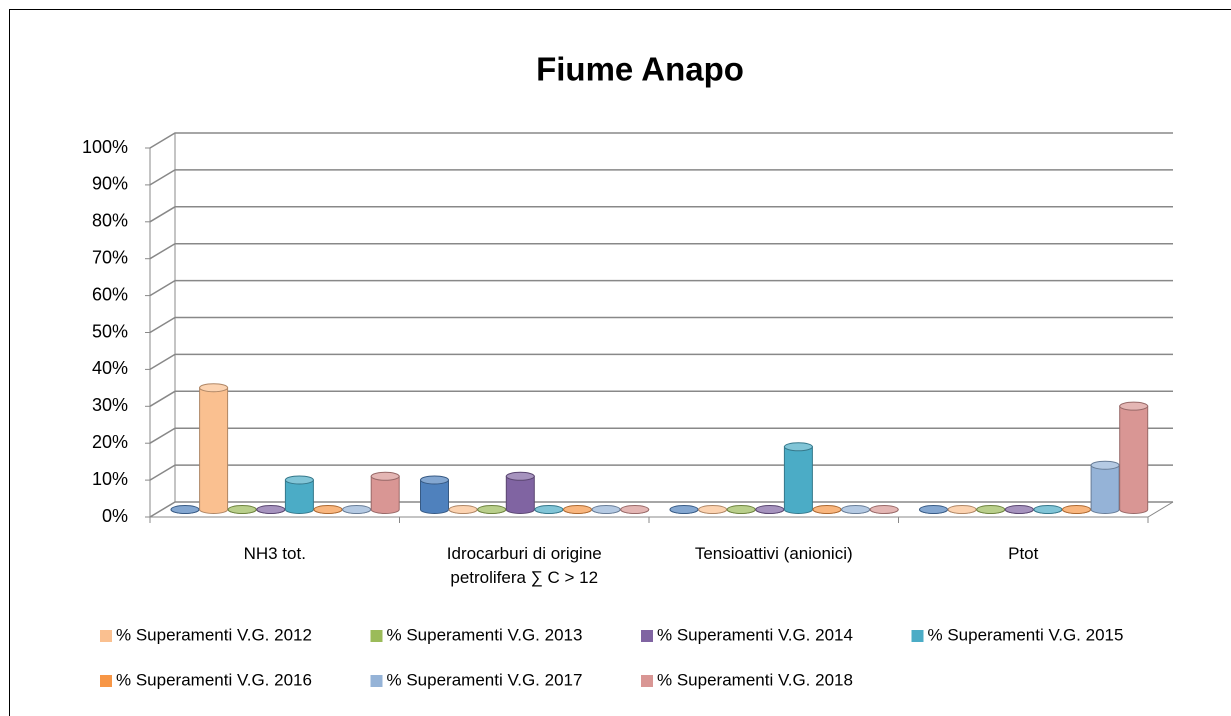  What do you see at coordinates (110, 479) in the screenshot?
I see `y-tick-label: 10%` at bounding box center [110, 479].